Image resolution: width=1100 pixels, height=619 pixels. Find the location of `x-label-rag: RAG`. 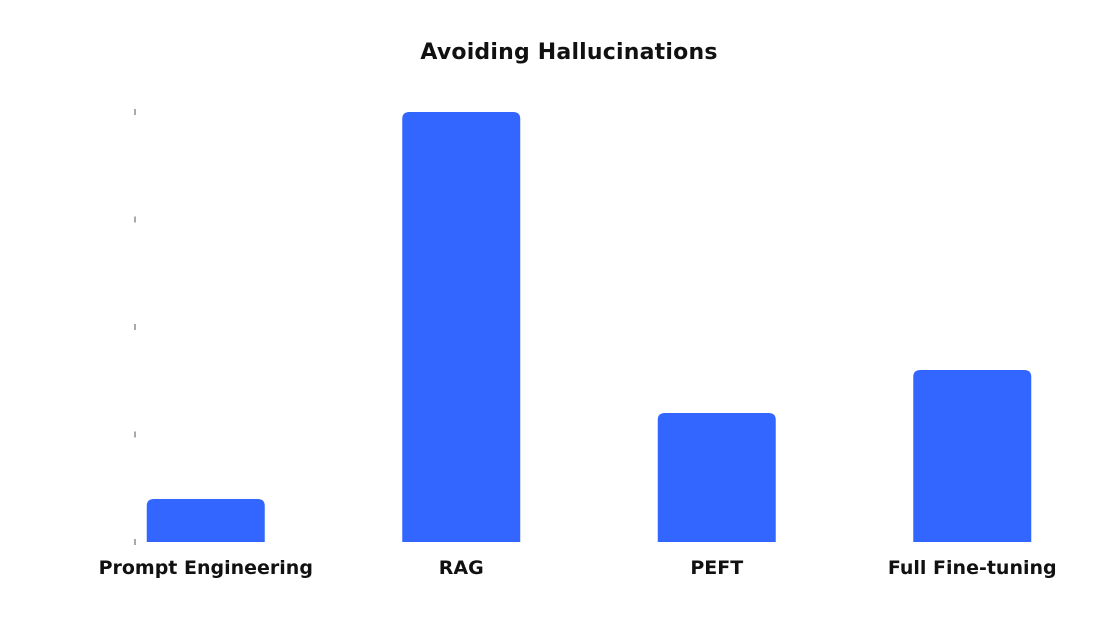

x-label-rag: RAG is located at coordinates (461, 568).